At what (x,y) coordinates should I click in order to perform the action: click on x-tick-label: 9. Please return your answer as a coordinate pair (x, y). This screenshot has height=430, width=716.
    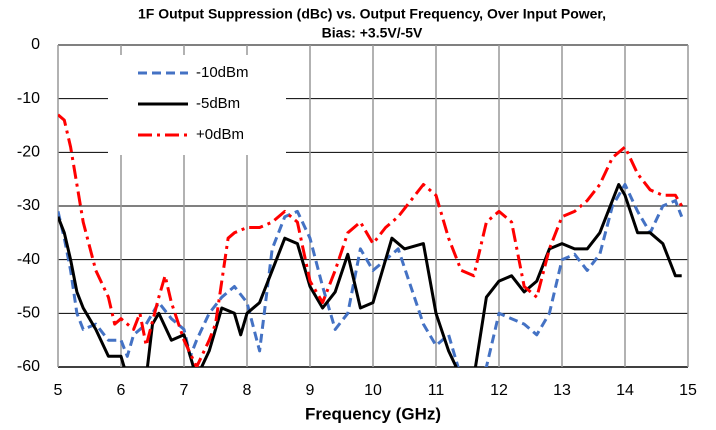
    Looking at the image, I should click on (310, 390).